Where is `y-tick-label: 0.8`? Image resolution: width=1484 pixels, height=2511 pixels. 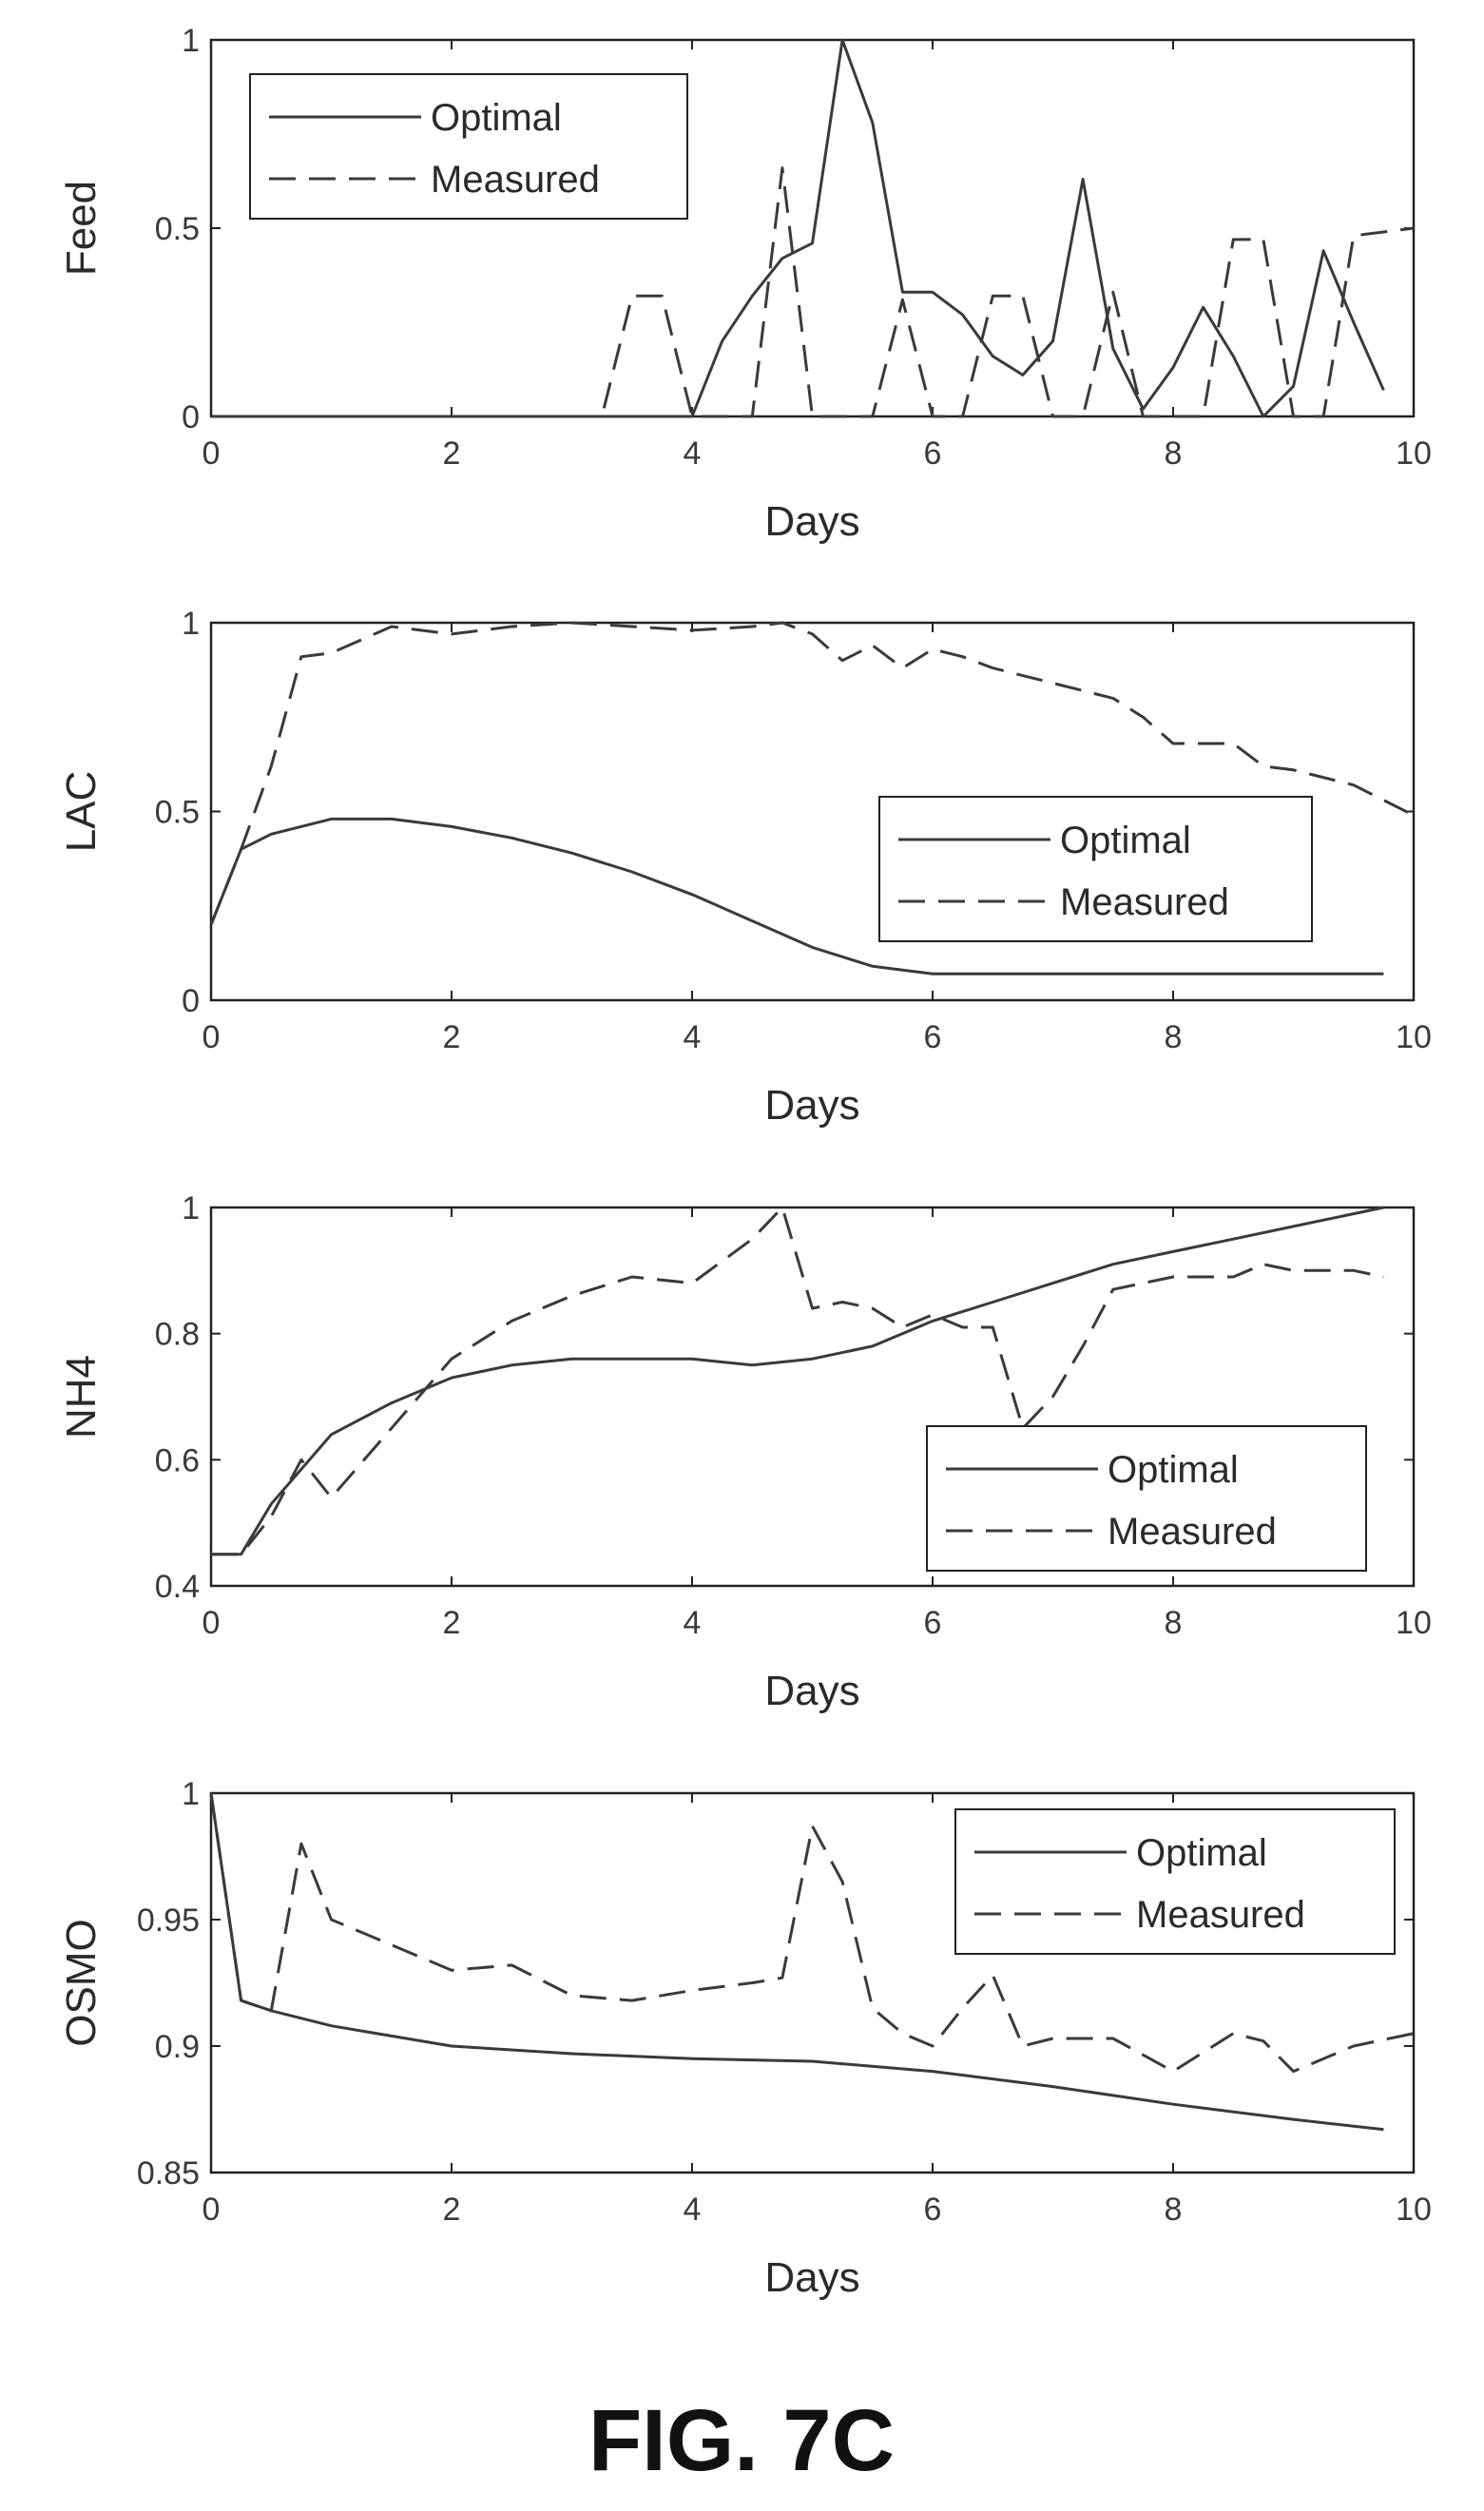 y-tick-label: 0.8 is located at coordinates (177, 1335).